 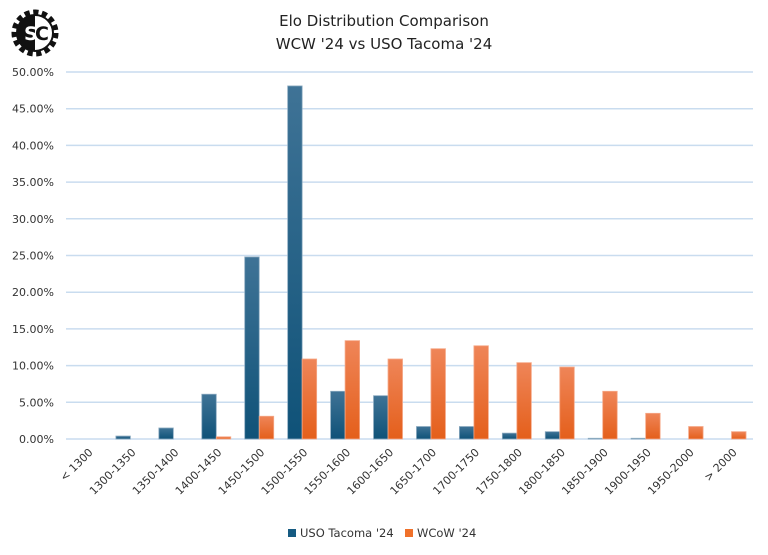 What do you see at coordinates (36, 402) in the screenshot?
I see `y-tick-label: 5.00%` at bounding box center [36, 402].